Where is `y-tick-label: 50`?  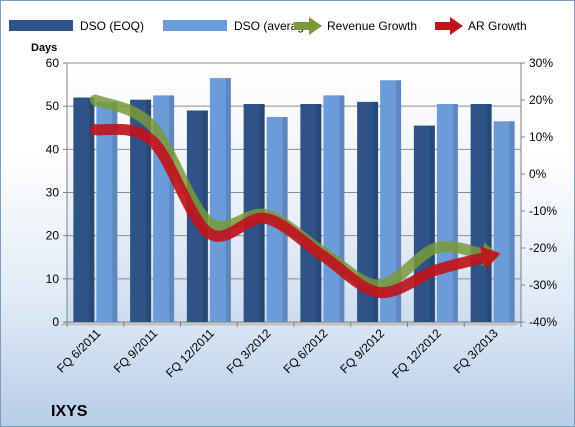
y-tick-label: 50 is located at coordinates (53, 106).